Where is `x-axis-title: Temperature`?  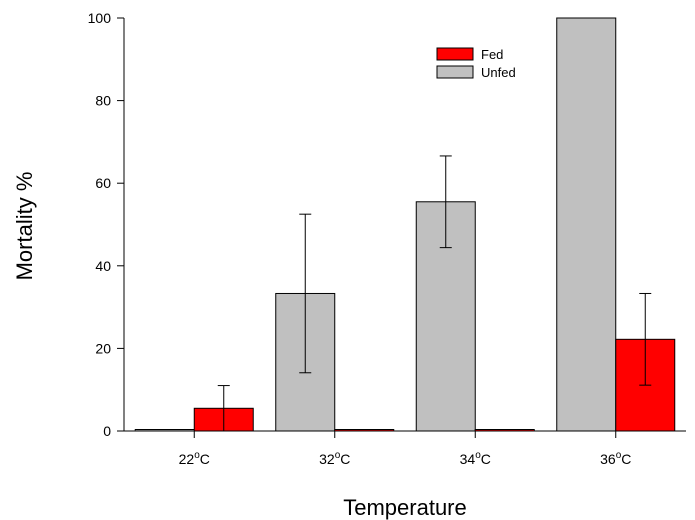
x-axis-title: Temperature is located at coordinates (405, 507).